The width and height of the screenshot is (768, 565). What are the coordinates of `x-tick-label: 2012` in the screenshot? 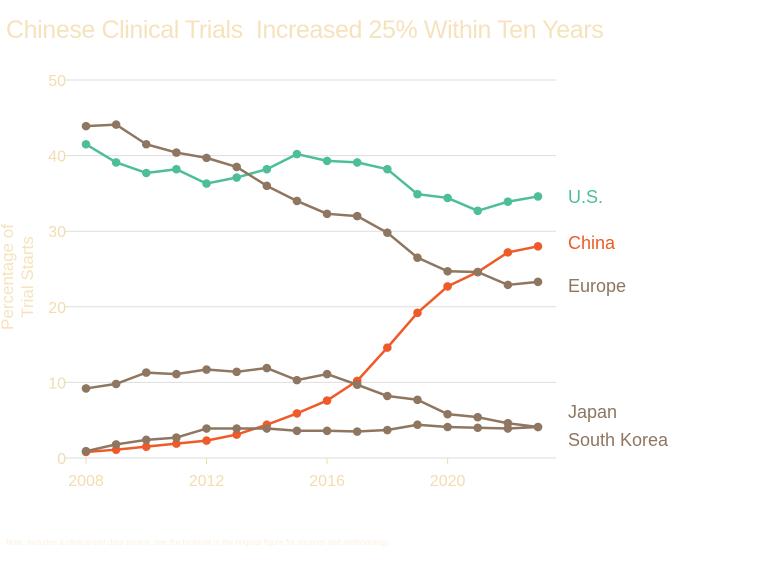 It's located at (207, 481).